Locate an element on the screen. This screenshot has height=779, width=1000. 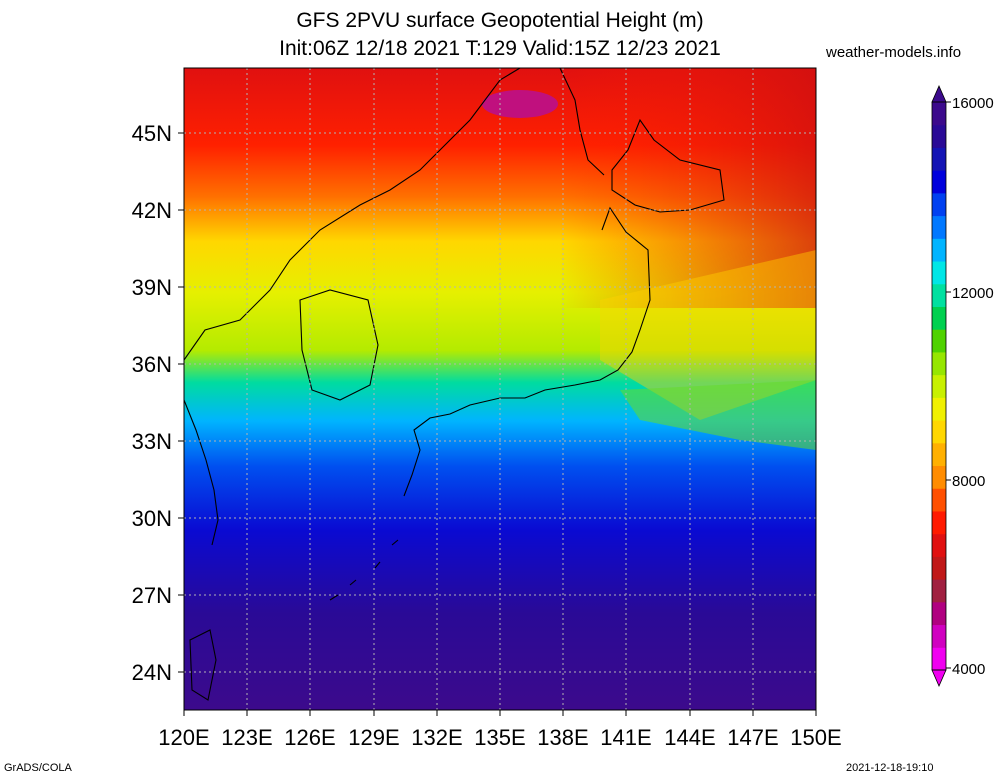
colorbar is located at coordinates (941, 386).